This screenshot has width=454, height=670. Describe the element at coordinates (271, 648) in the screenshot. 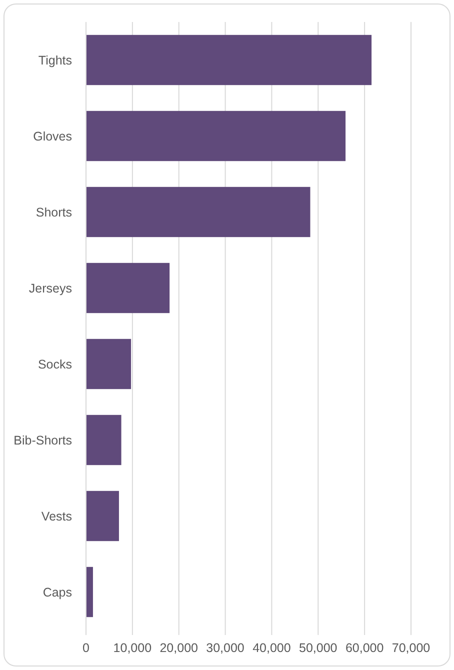

I see `x-tick-label: 40,000` at that location.